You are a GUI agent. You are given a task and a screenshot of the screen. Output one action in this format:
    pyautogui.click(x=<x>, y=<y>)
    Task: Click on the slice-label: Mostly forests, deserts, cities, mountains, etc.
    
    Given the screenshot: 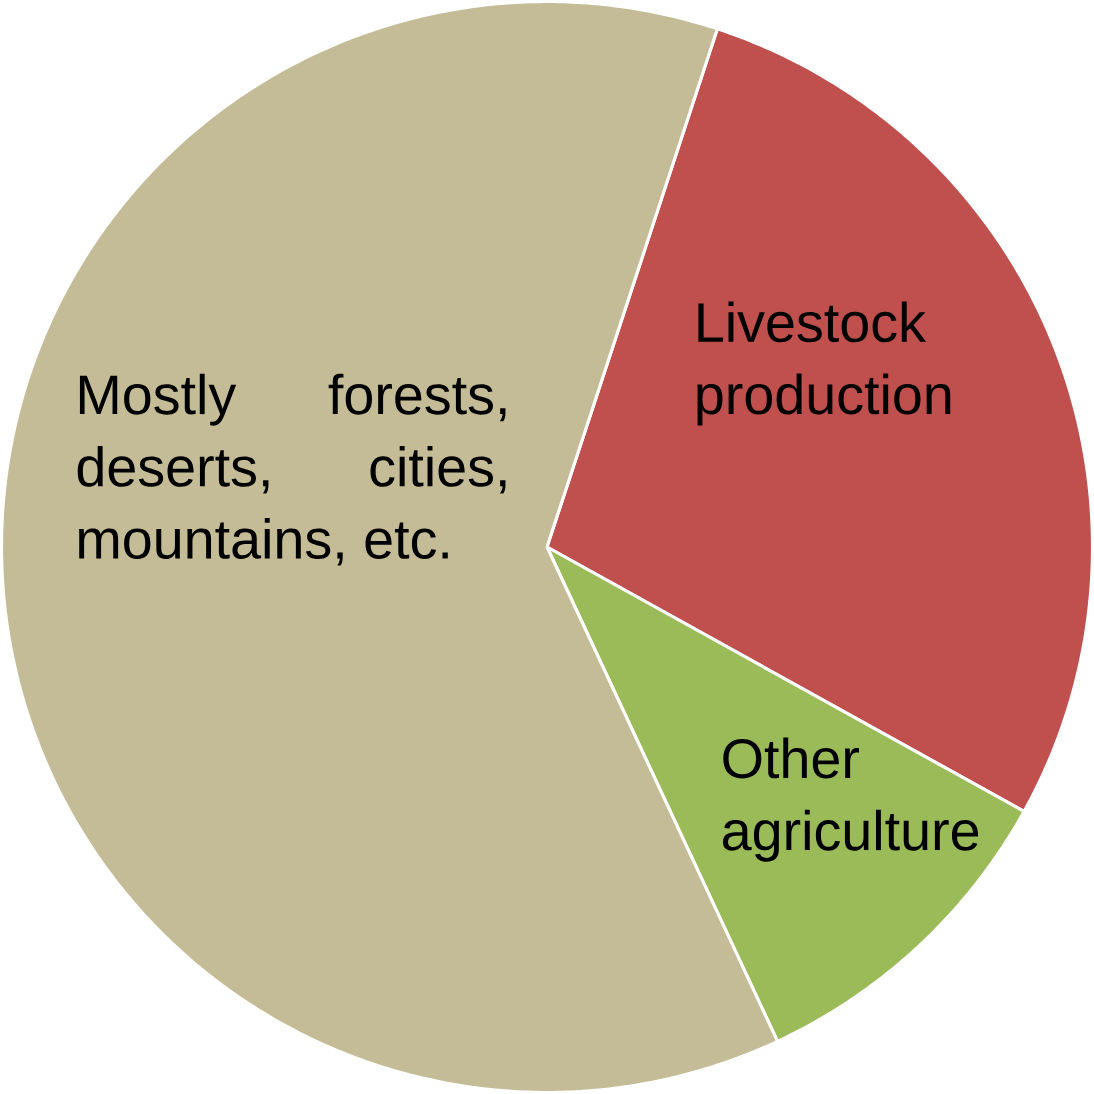 What is the action you would take?
    pyautogui.click(x=291, y=469)
    